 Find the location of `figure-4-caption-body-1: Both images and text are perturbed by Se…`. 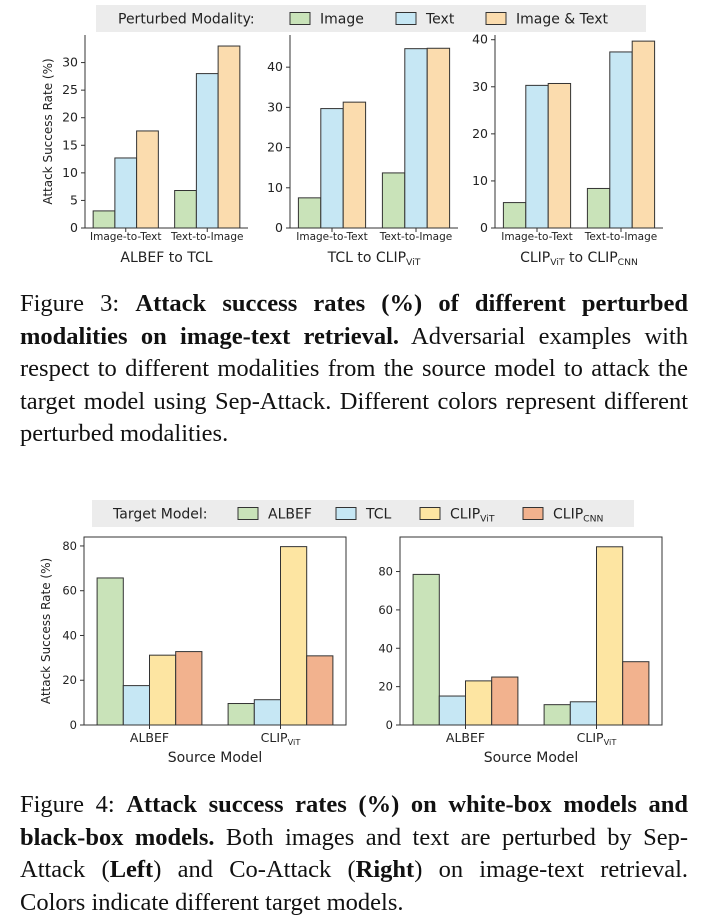

figure-4-caption-body-1: Both images and text are perturbed by Se… is located at coordinates (354, 853).